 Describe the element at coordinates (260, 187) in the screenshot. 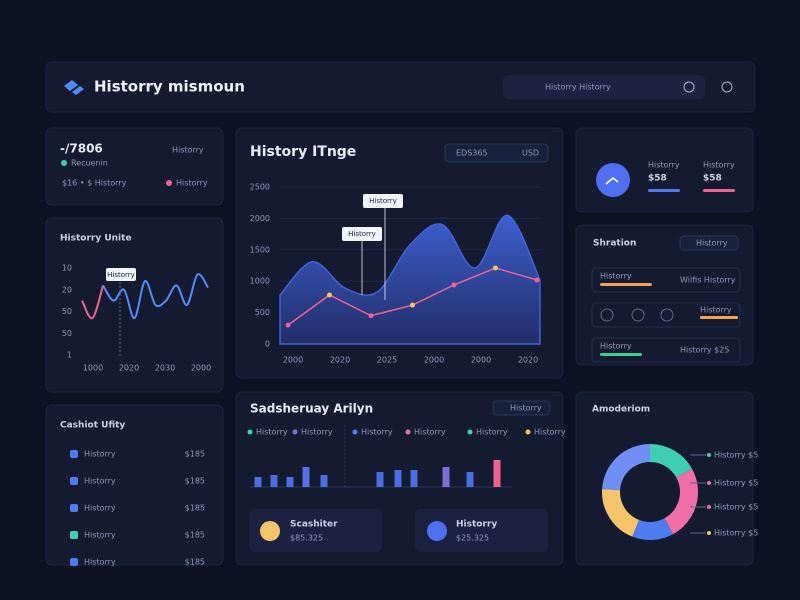

I see `y-tick-label: 2500` at that location.